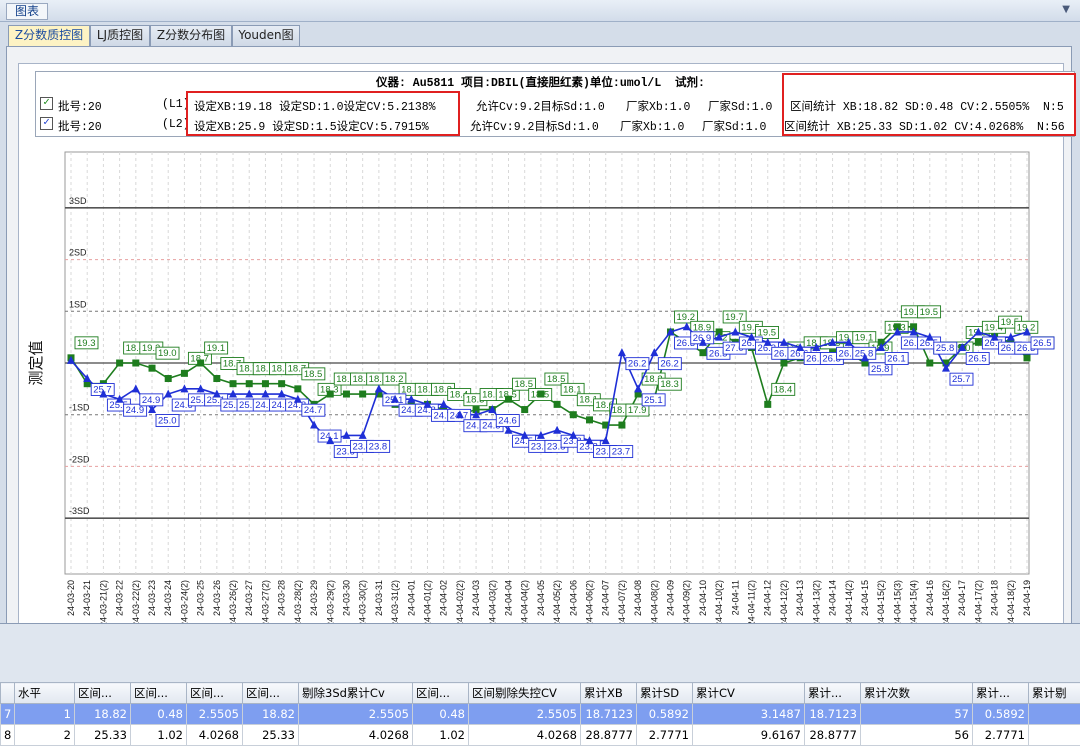  What do you see at coordinates (1054, 693) in the screenshot?
I see `column-header: 累计剔` at bounding box center [1054, 693].